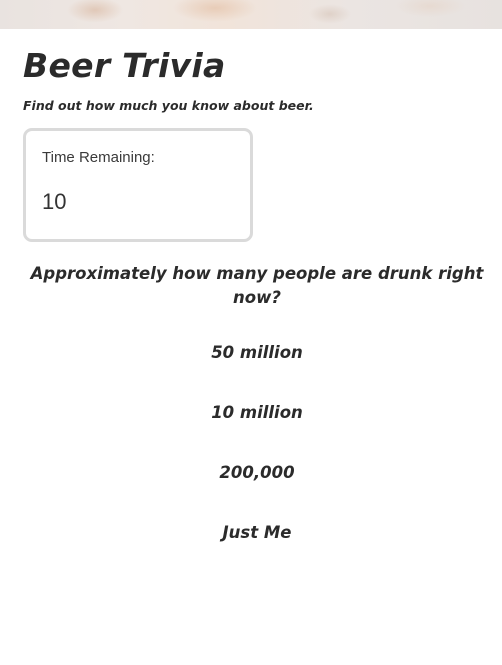 The height and width of the screenshot is (665, 502). I want to click on timer-label: Time Remaining:, so click(98, 157).